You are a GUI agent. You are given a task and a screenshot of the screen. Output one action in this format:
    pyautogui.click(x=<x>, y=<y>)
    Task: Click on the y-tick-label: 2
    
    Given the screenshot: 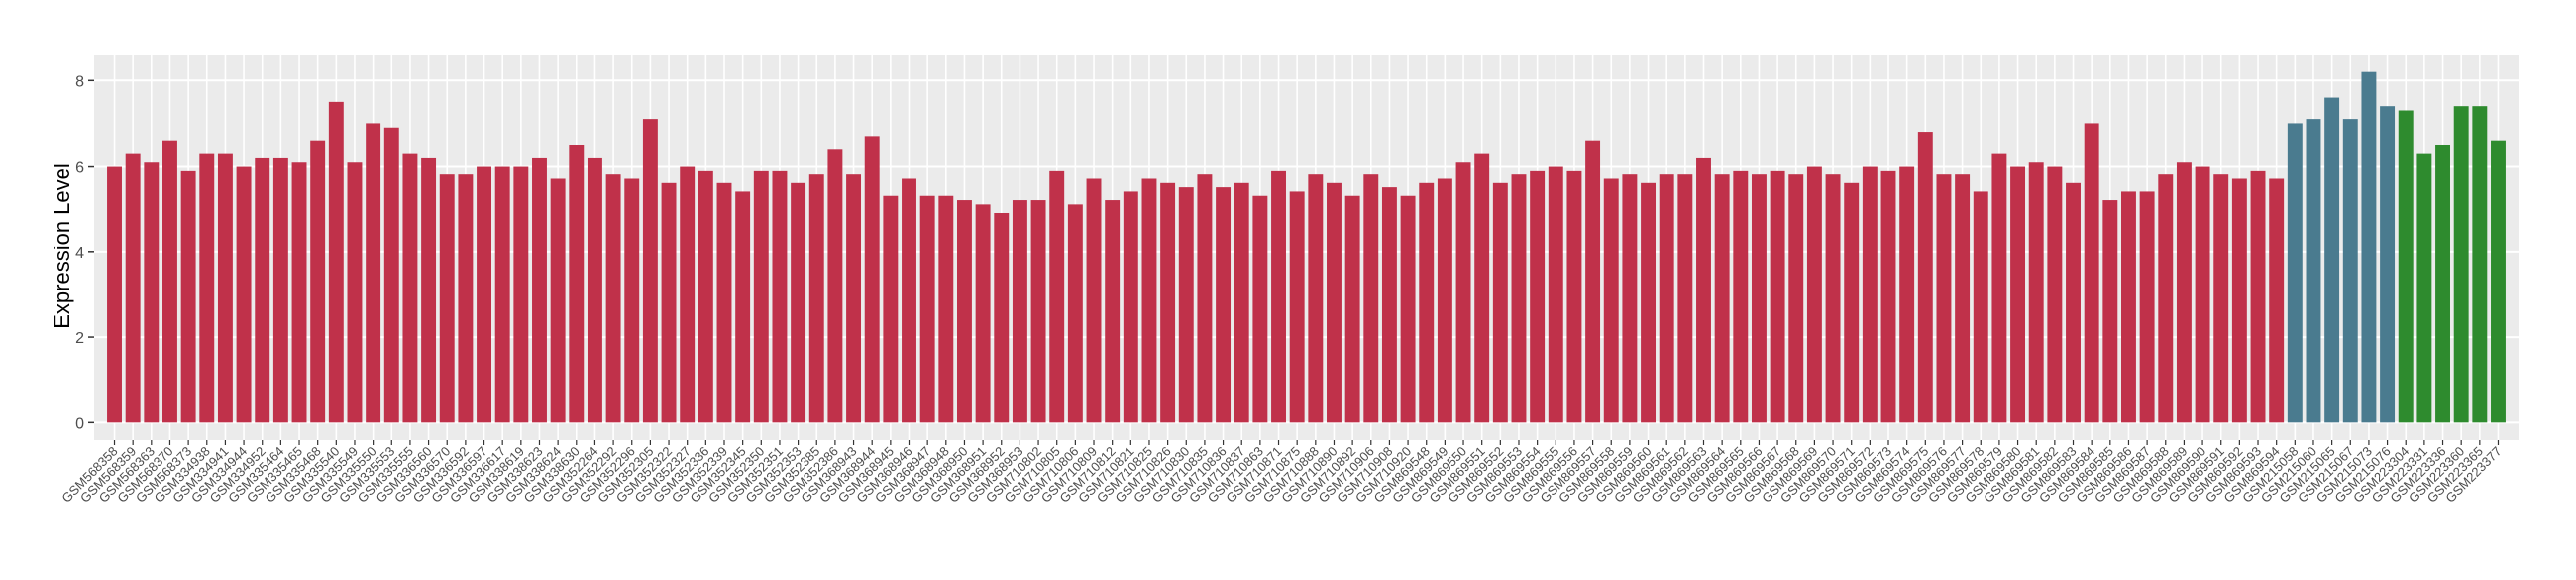 What is the action you would take?
    pyautogui.click(x=79, y=338)
    